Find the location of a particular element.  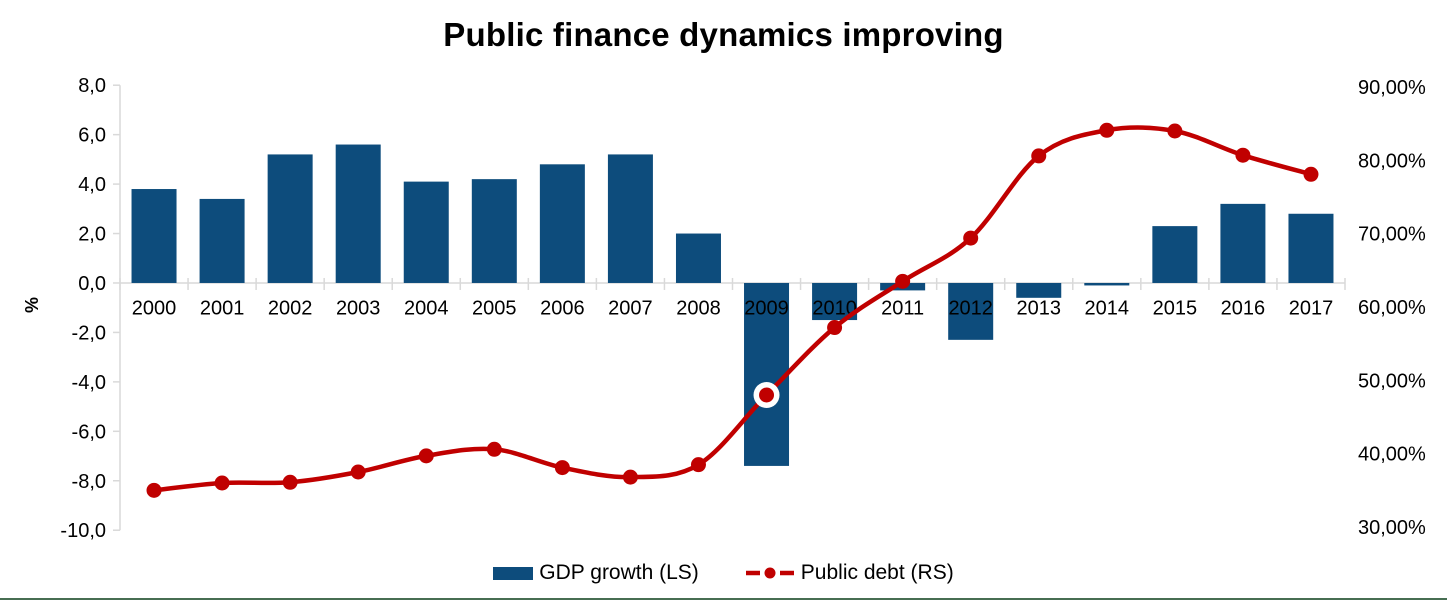

x-axis-label-2005: 2005 is located at coordinates (494, 309).